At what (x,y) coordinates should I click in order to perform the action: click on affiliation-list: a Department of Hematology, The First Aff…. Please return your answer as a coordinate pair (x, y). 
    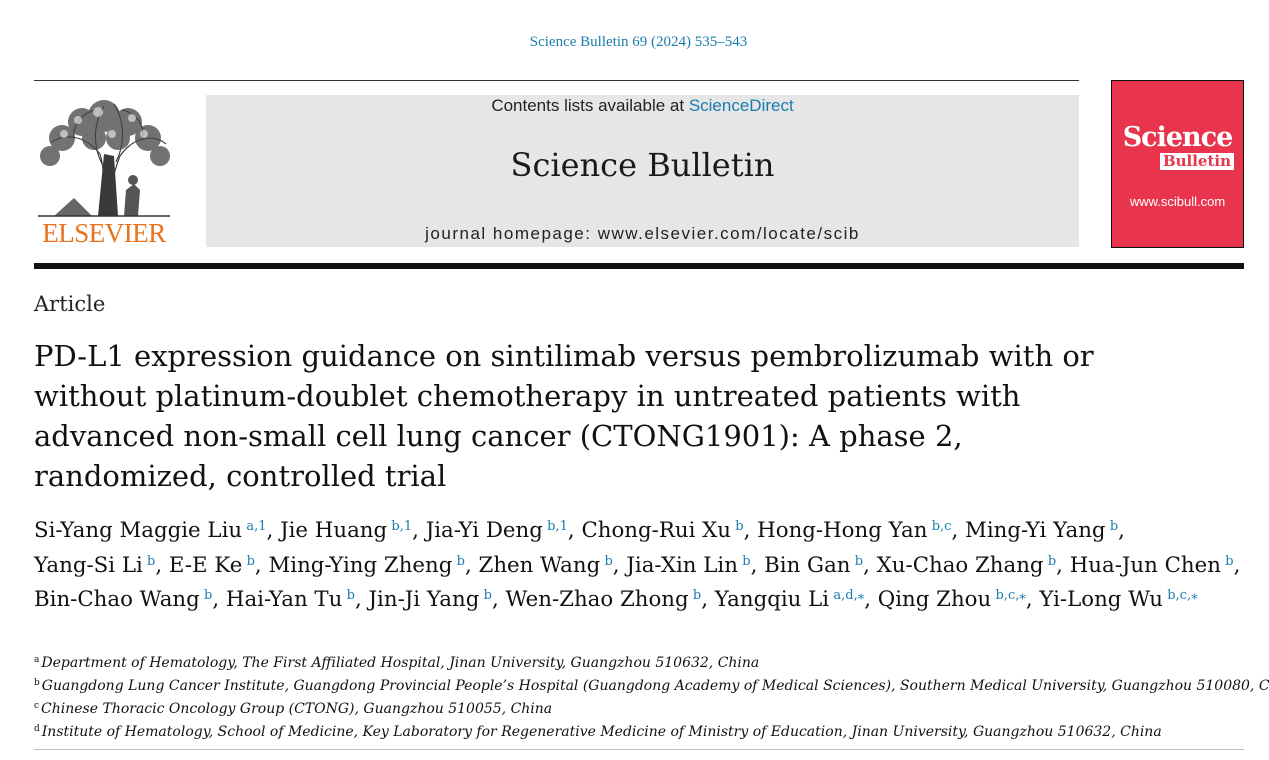
    Looking at the image, I should click on (651, 696).